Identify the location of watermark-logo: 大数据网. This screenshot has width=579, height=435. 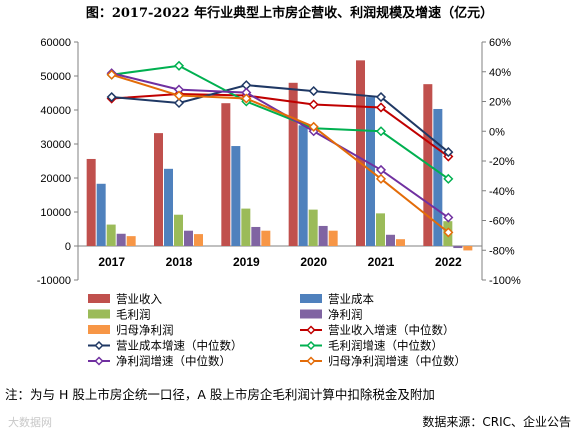
(30, 422).